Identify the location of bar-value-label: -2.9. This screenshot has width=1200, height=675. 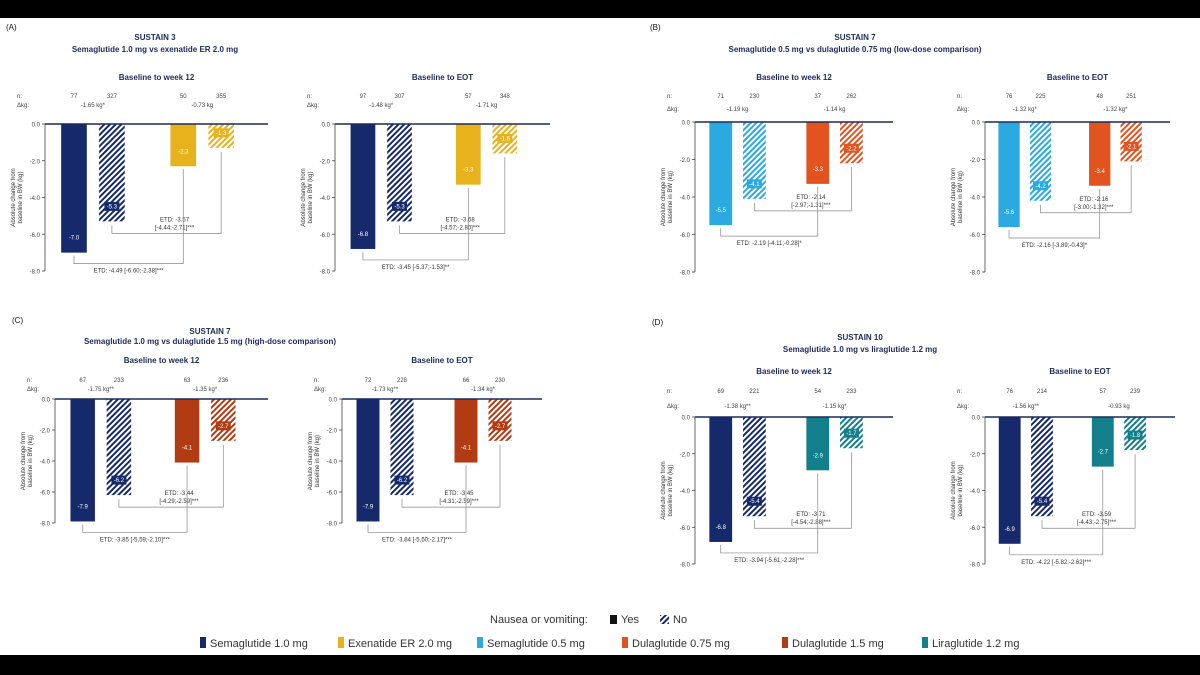
(818, 456).